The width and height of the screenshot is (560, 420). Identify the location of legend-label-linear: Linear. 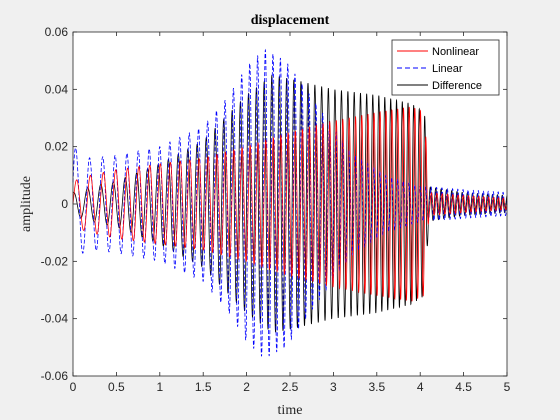
(447, 69).